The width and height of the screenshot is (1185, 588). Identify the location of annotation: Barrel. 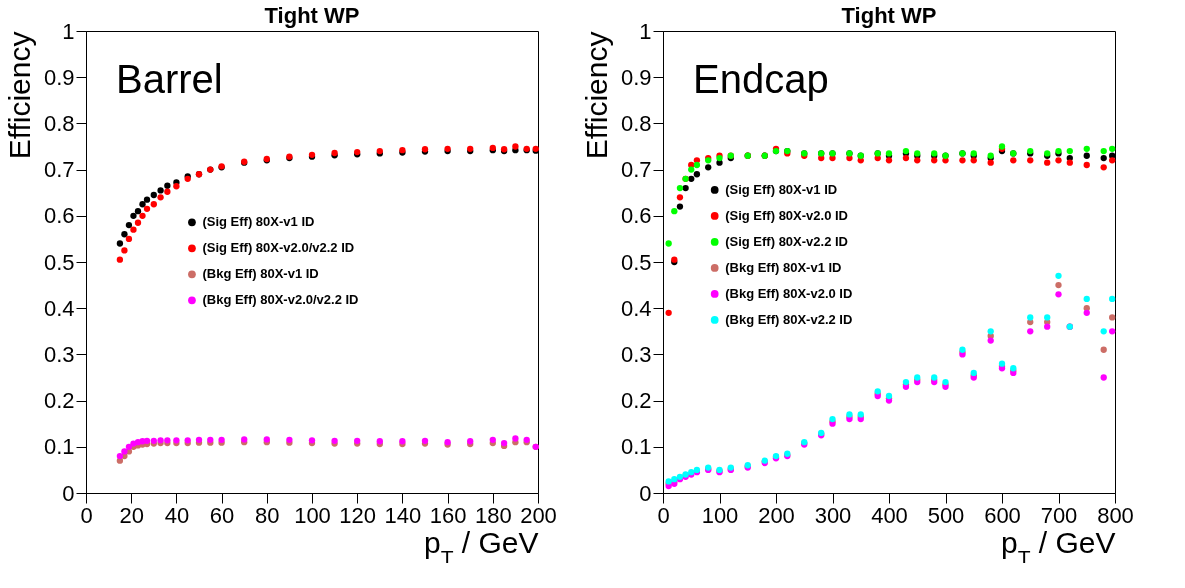
(169, 79).